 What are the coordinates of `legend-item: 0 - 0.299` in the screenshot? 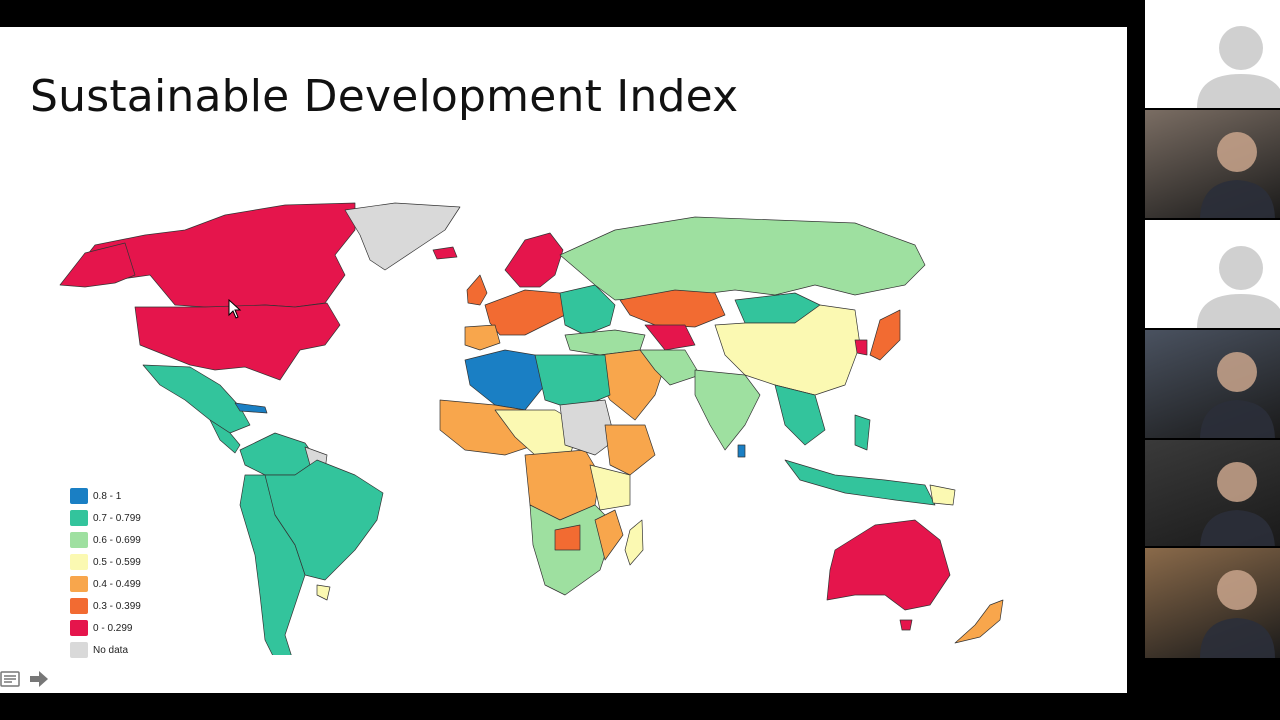 It's located at (140, 628).